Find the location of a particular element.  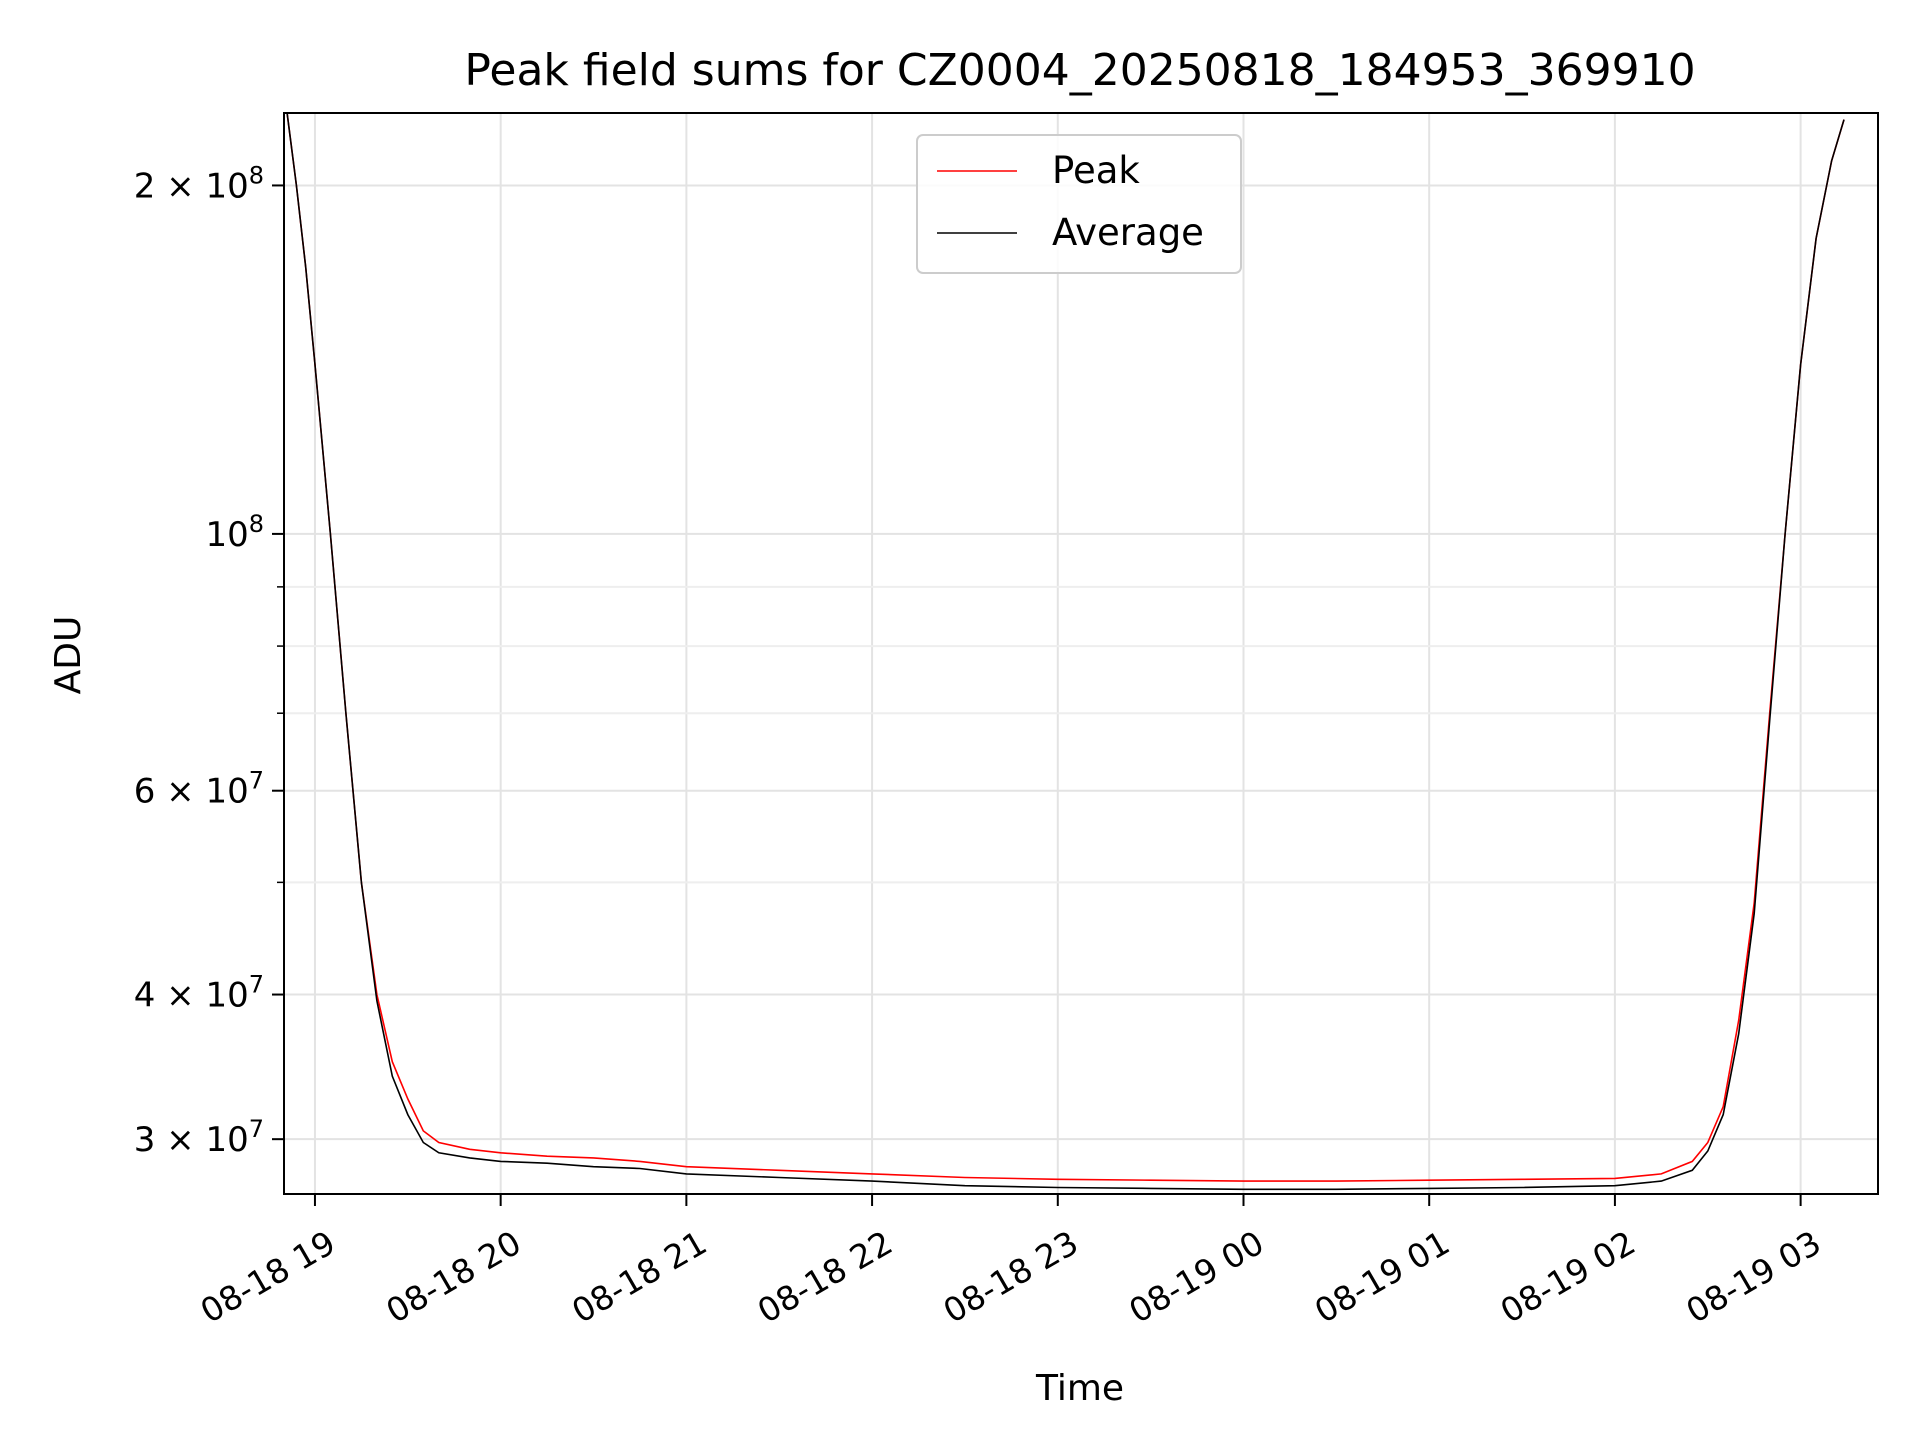

y-tick-label: 108 is located at coordinates (234, 532).